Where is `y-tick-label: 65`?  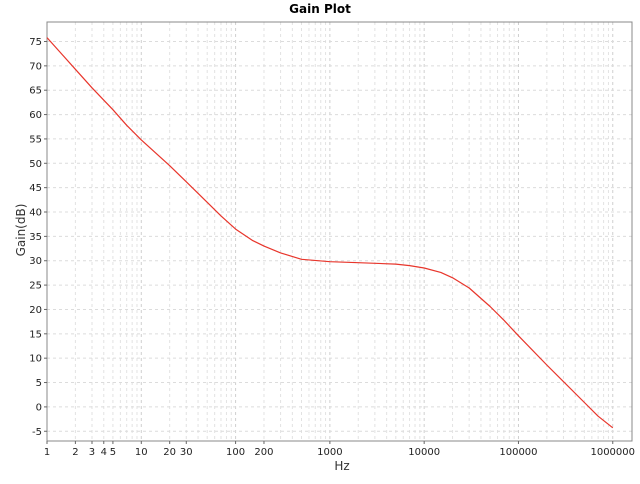 y-tick-label: 65 is located at coordinates (35, 91).